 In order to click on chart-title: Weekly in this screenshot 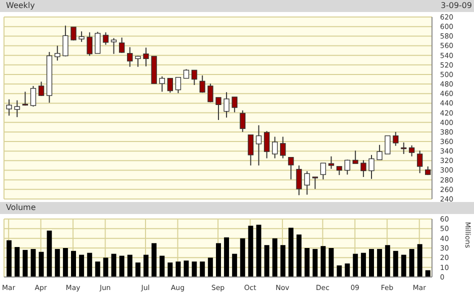, I will do `click(20, 5)`.